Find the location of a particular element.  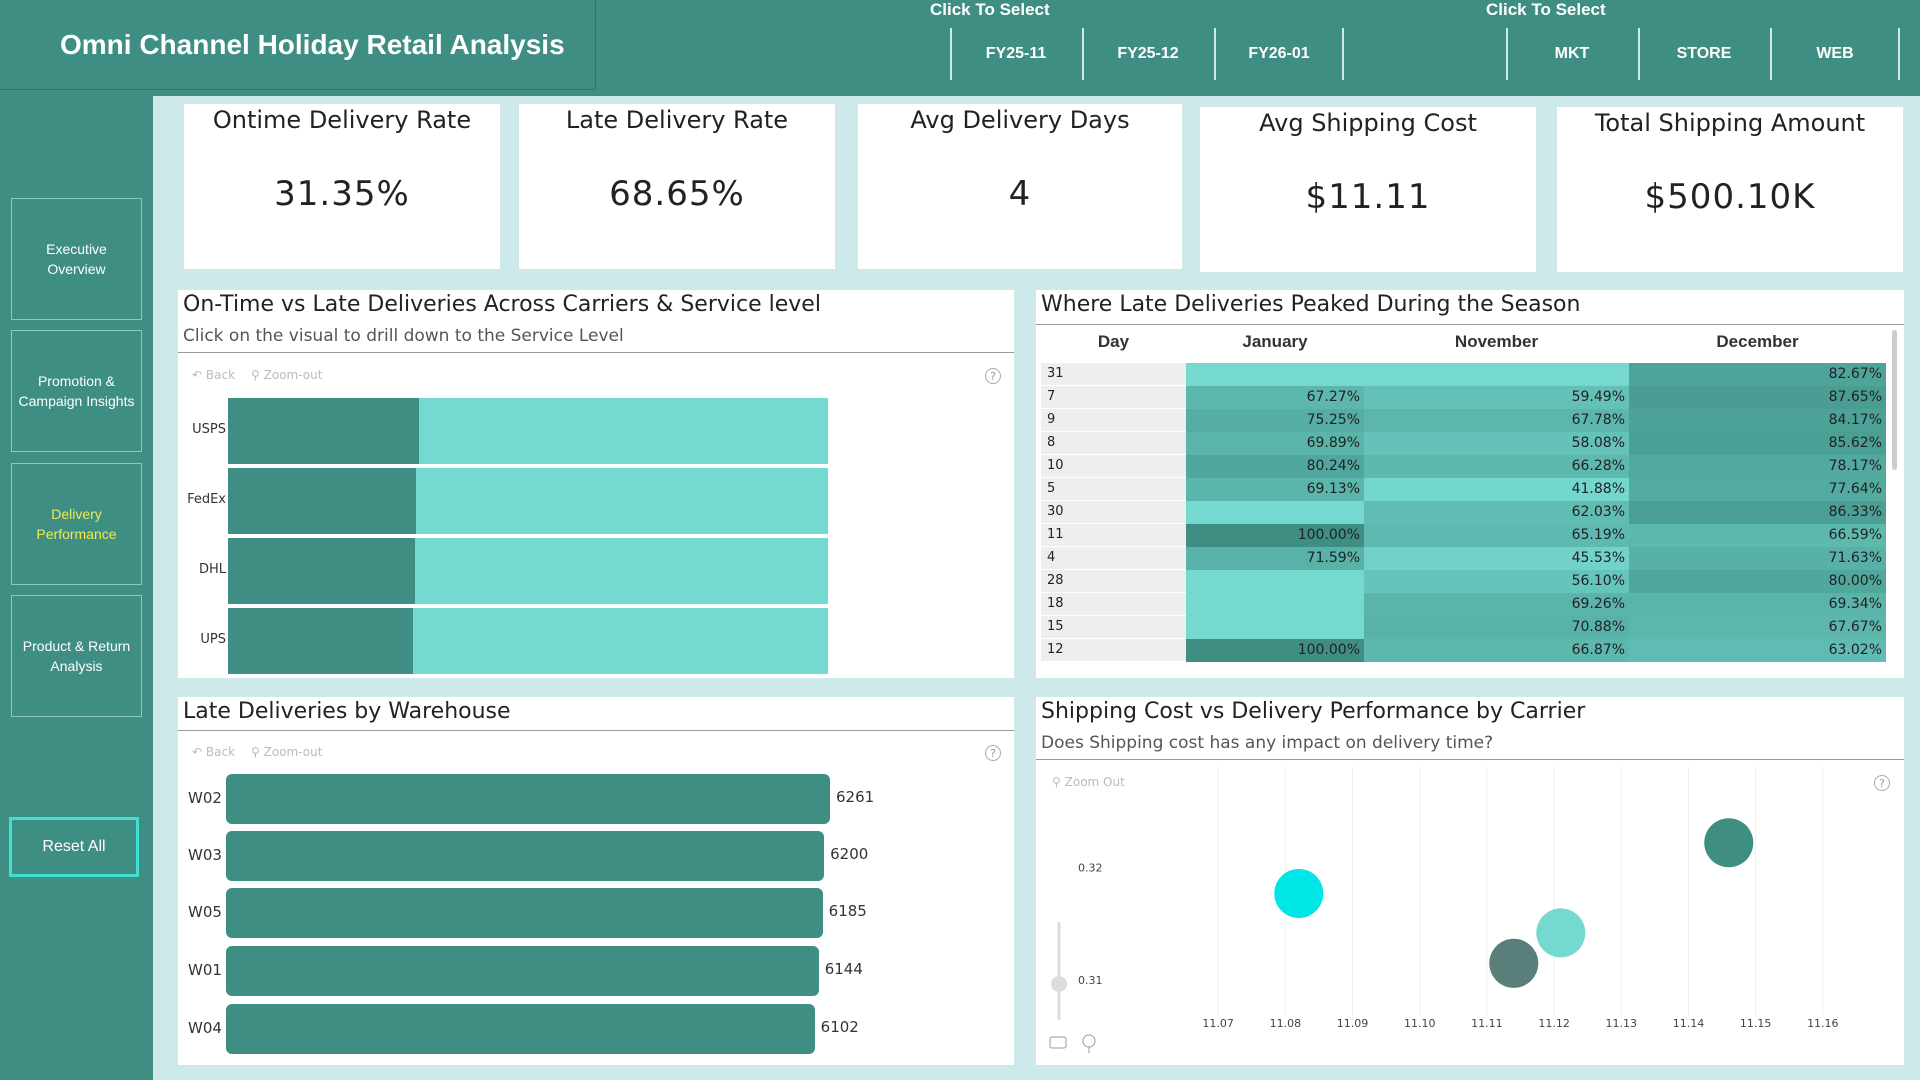

channel-button-mkt: MKT is located at coordinates (1571, 54).